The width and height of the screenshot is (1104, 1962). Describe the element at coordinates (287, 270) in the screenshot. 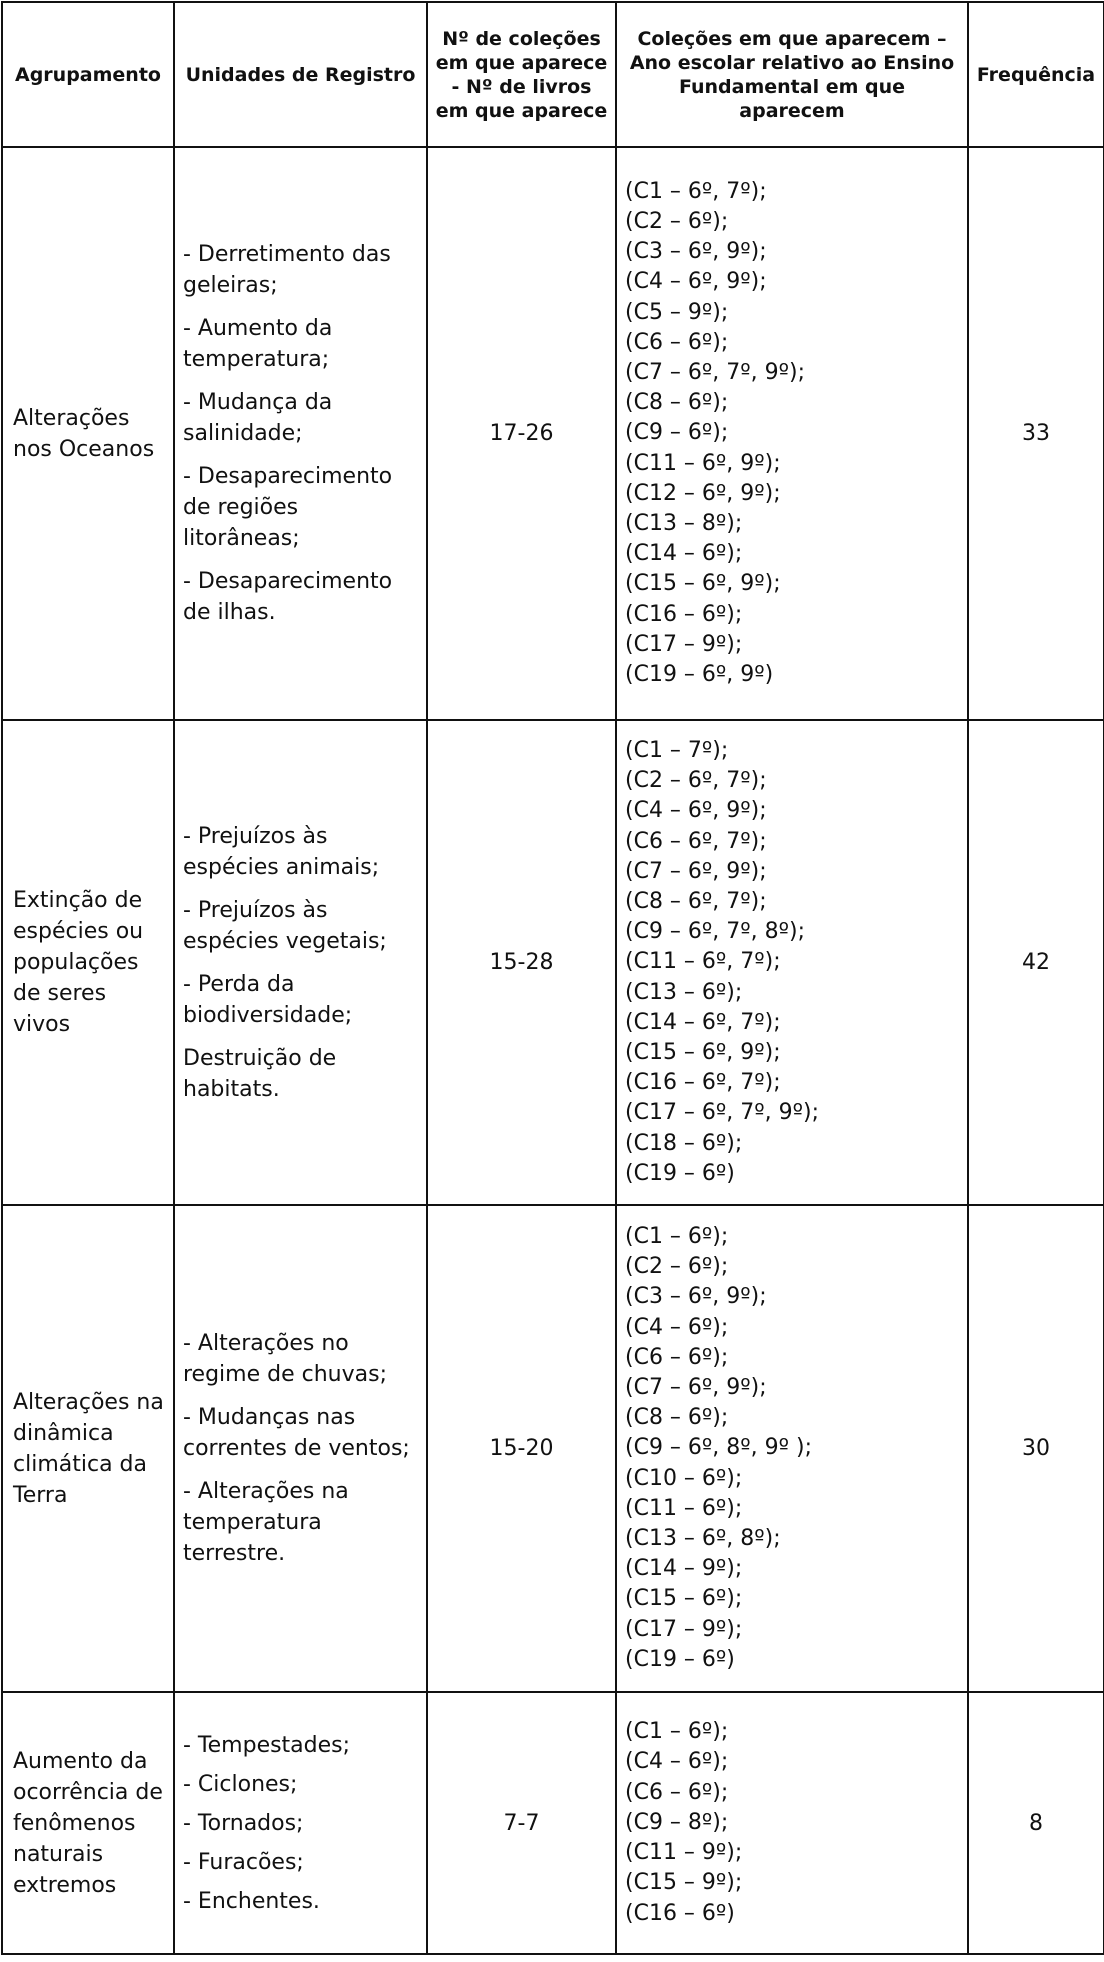

I see `unit-item: - Derretimento das geleiras;` at that location.